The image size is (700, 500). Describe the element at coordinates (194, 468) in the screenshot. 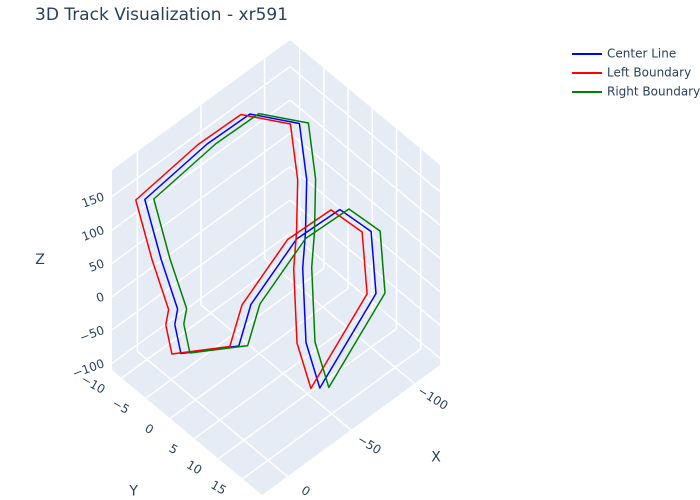

I see `y-tick-label: 10` at that location.